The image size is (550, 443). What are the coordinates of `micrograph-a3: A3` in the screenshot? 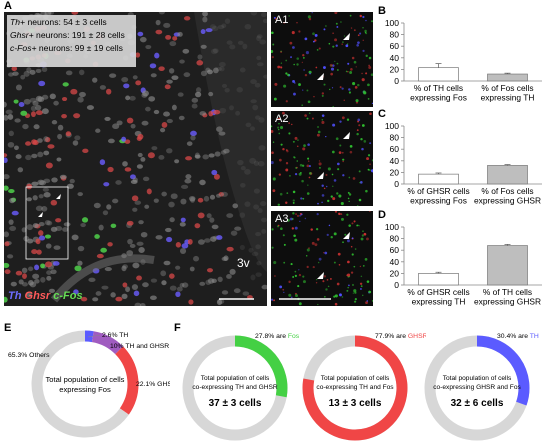 It's located at (322, 258).